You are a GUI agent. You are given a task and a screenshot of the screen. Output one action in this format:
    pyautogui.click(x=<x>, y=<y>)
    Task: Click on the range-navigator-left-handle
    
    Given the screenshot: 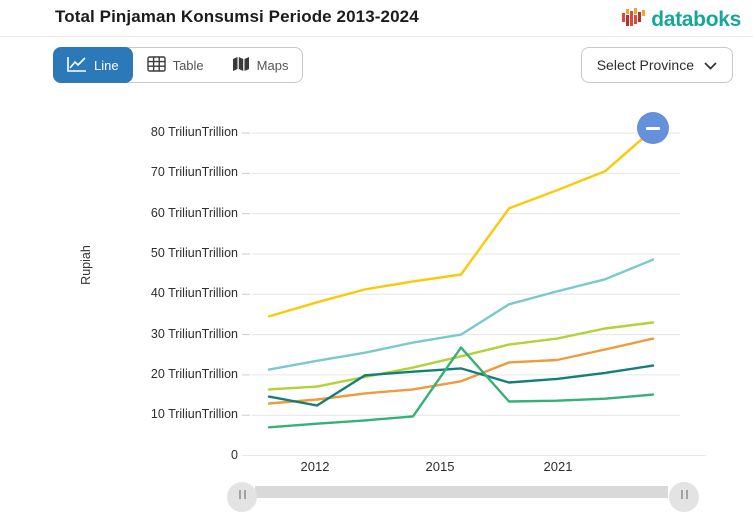 What is the action you would take?
    pyautogui.click(x=242, y=497)
    